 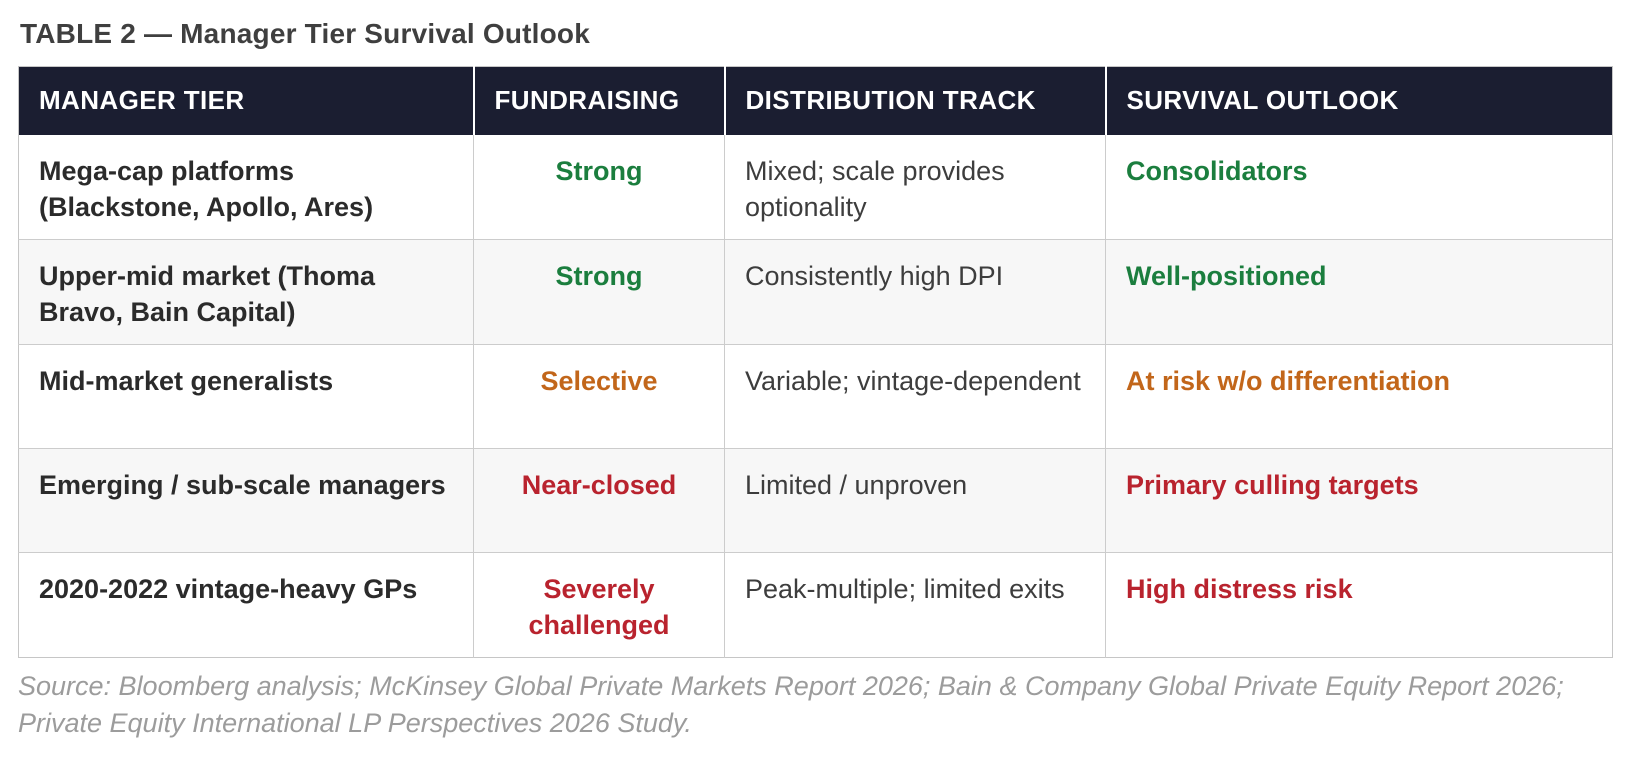 What do you see at coordinates (915, 291) in the screenshot?
I see `distribution-cell: Consistently high DPI` at bounding box center [915, 291].